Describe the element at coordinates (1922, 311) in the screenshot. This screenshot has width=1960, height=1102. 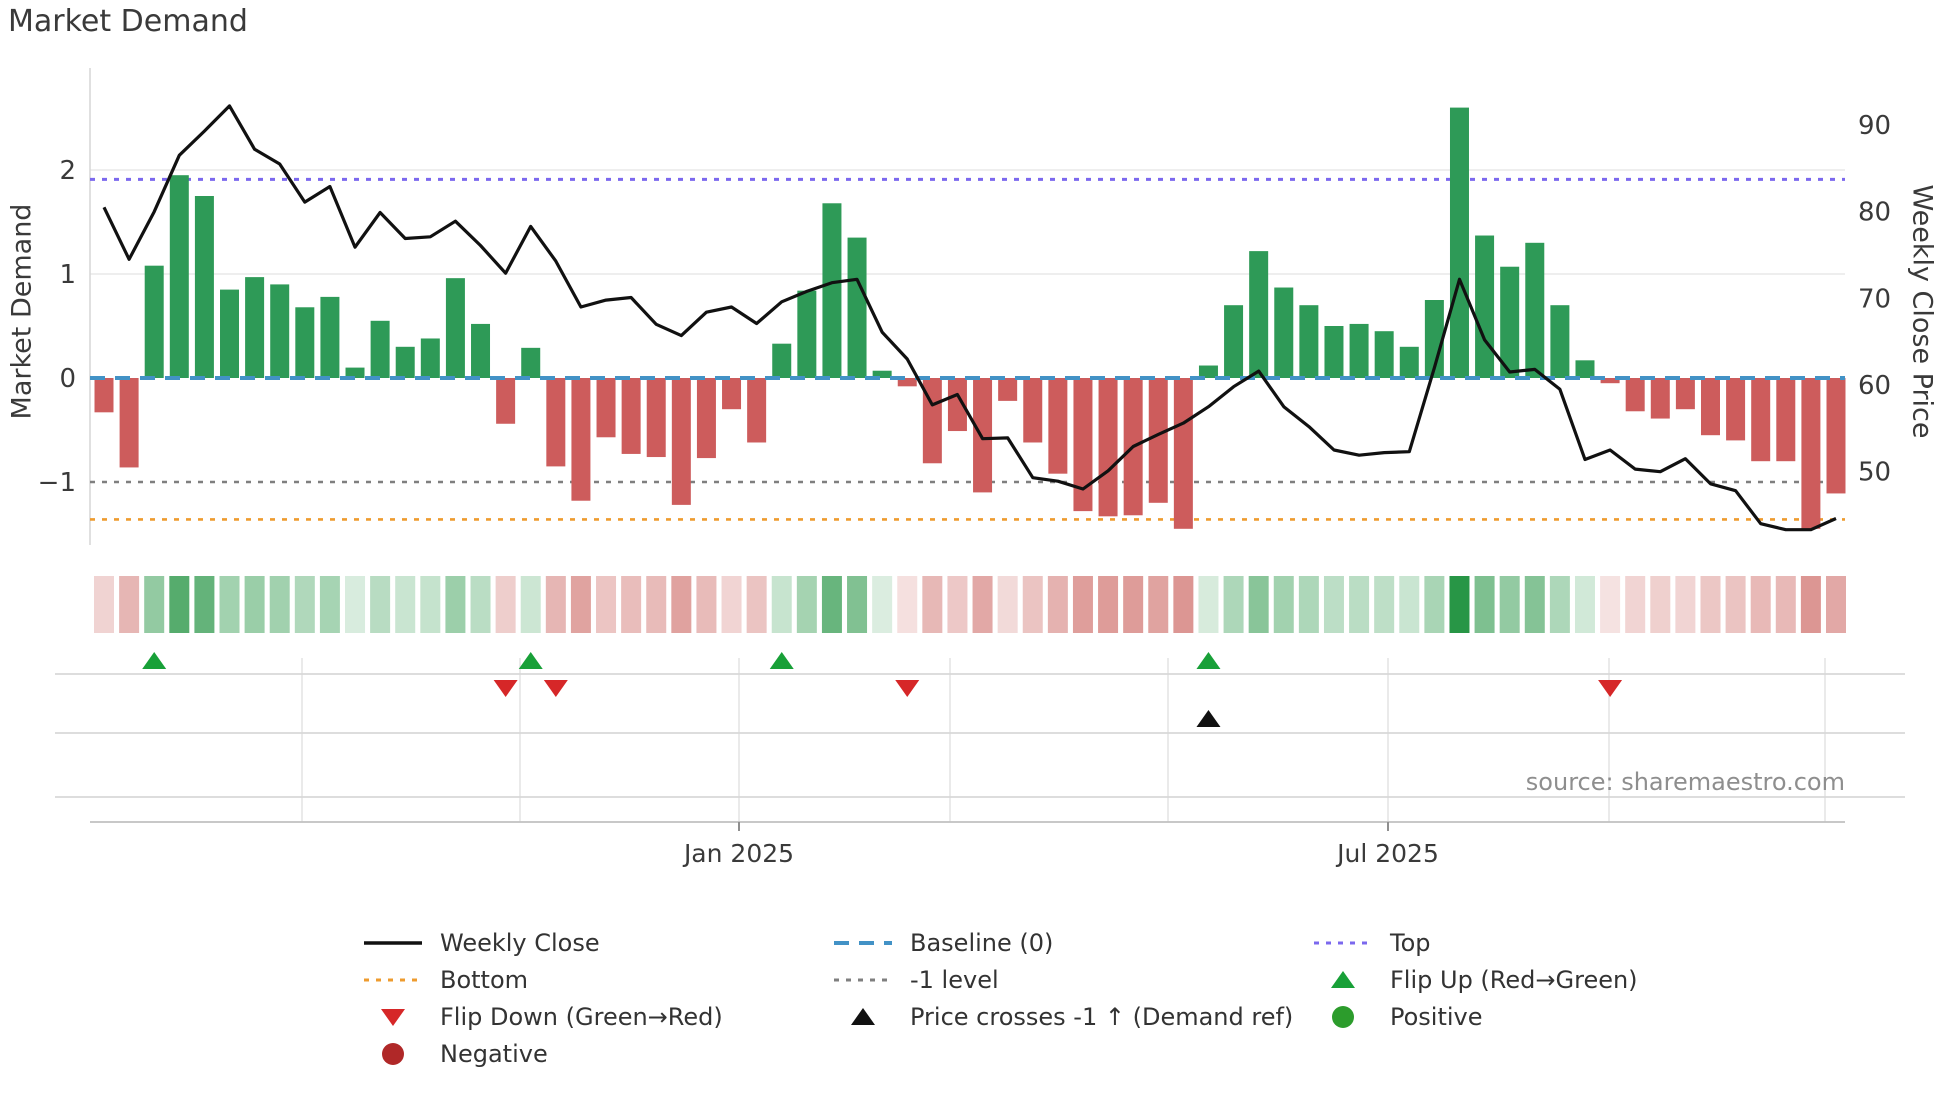
I see `right-axis-title: Weekly Close Price` at that location.